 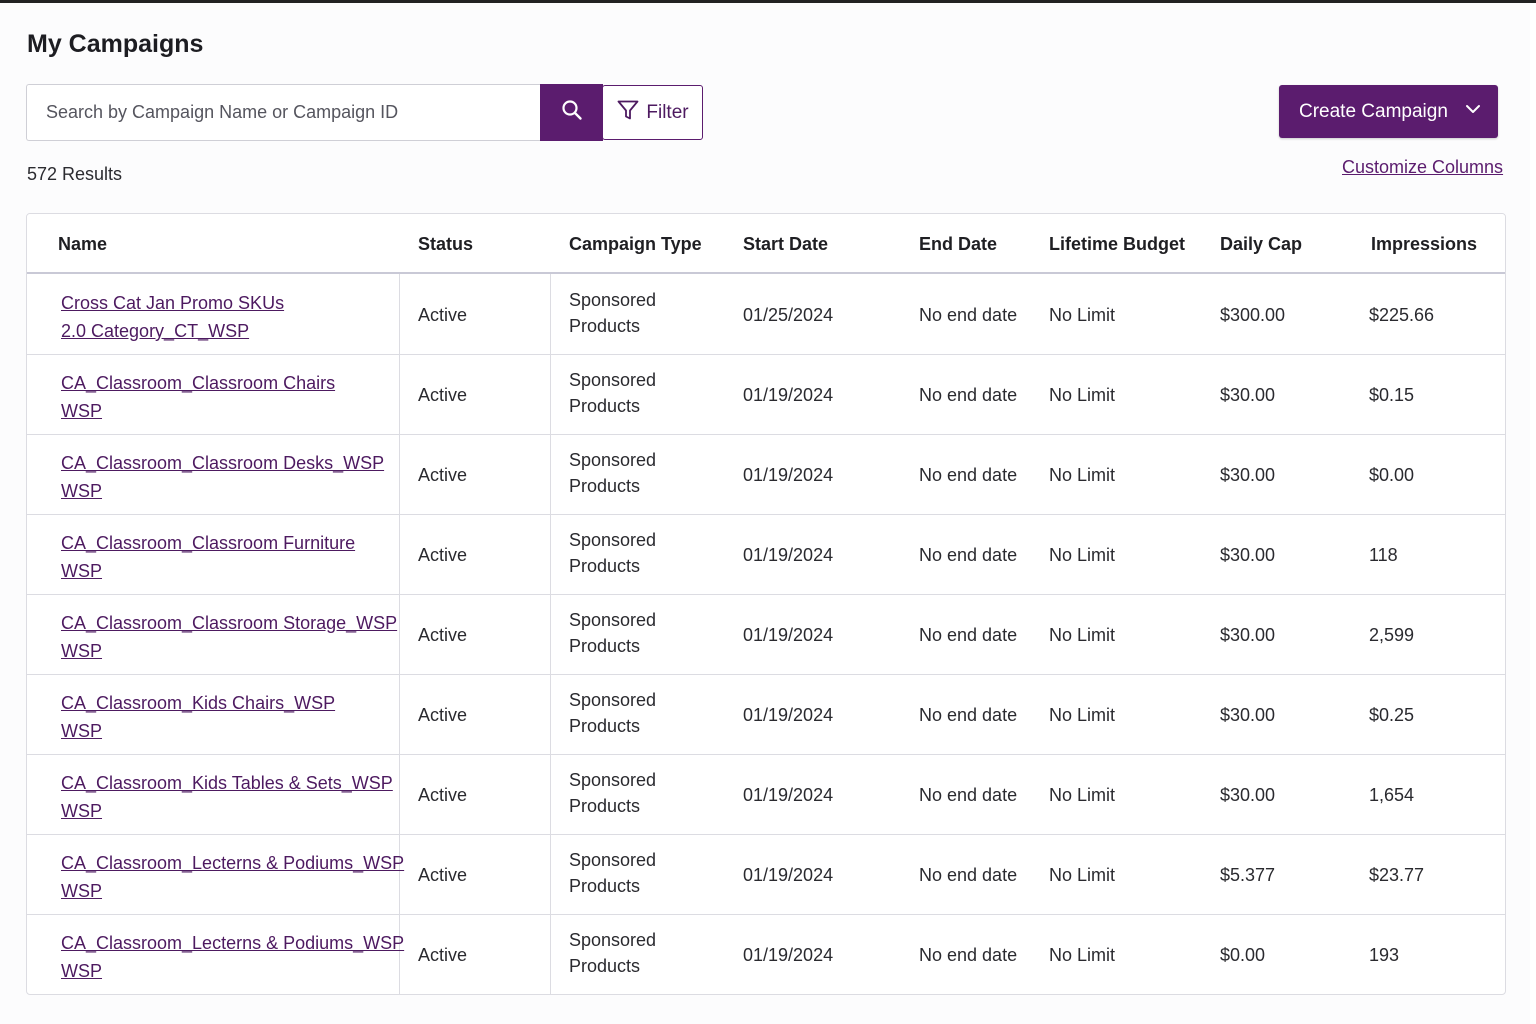 What do you see at coordinates (115, 44) in the screenshot?
I see `page-title: My Campaigns` at bounding box center [115, 44].